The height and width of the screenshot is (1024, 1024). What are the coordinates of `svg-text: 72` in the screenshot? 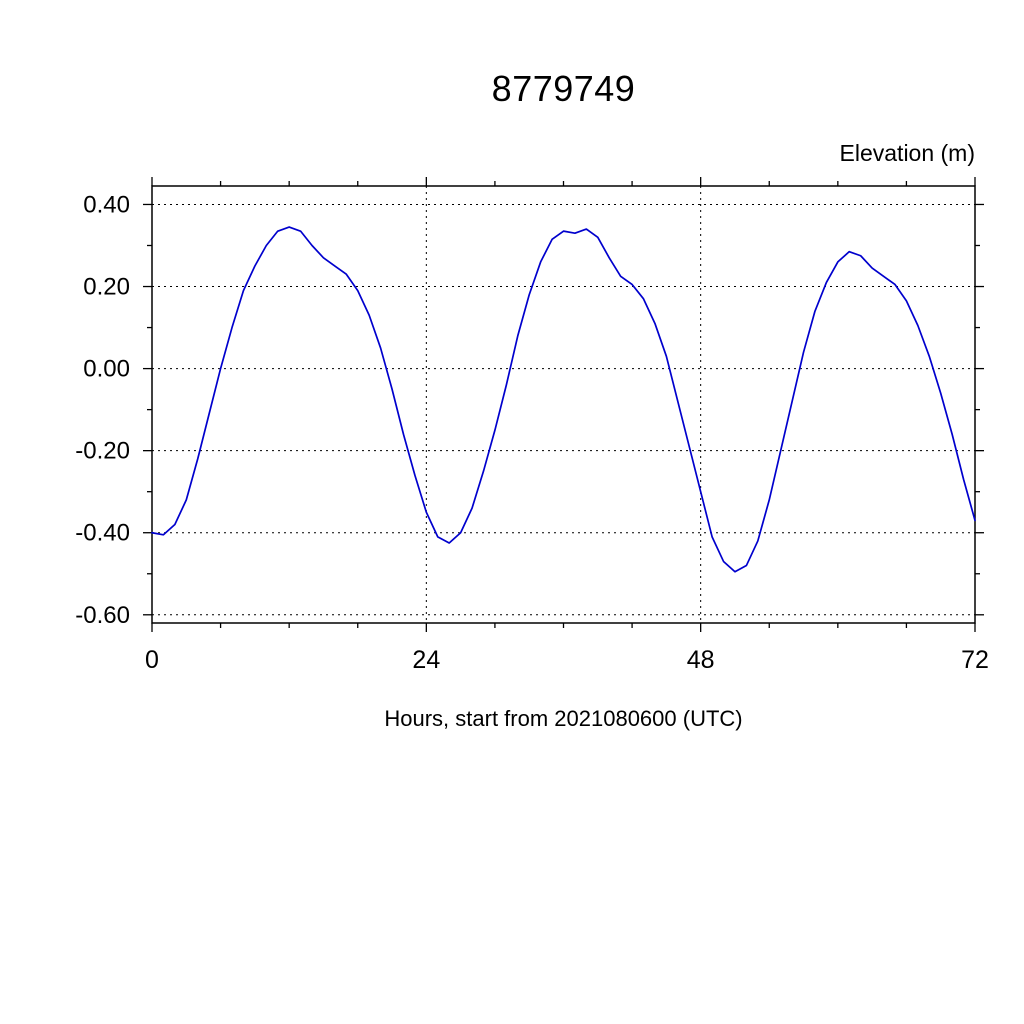 It's located at (975, 660).